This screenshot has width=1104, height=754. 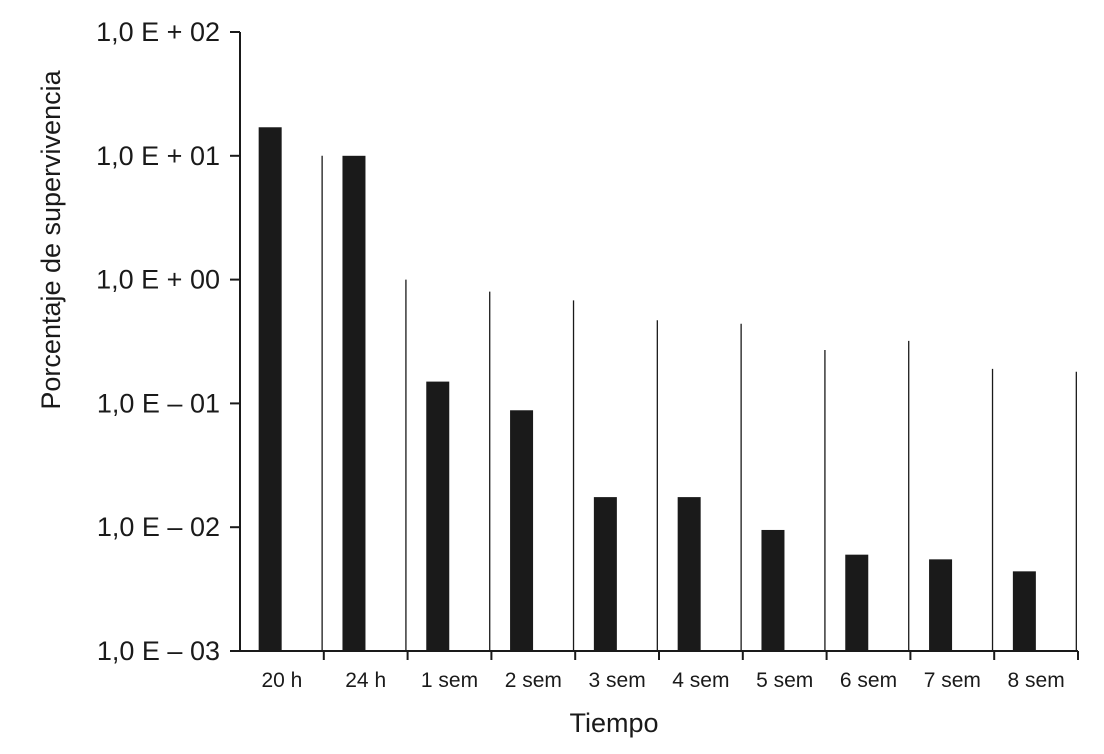 I want to click on x-tick-label: 6 sem, so click(x=868, y=680).